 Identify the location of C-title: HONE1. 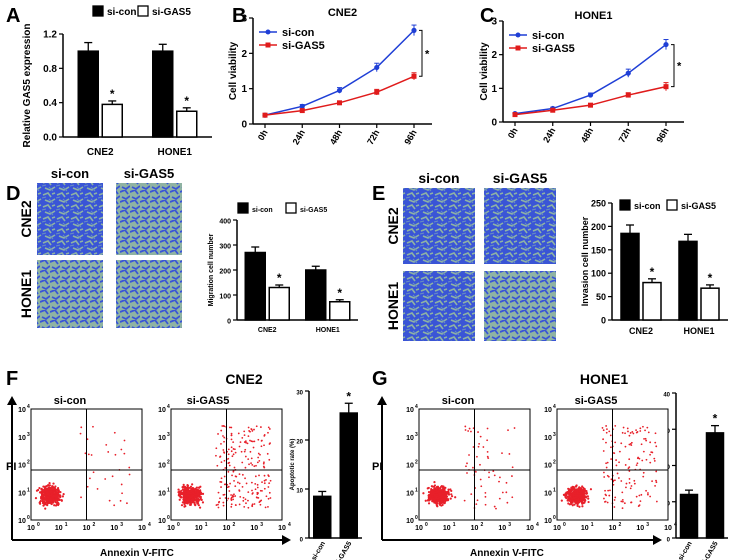
(594, 16).